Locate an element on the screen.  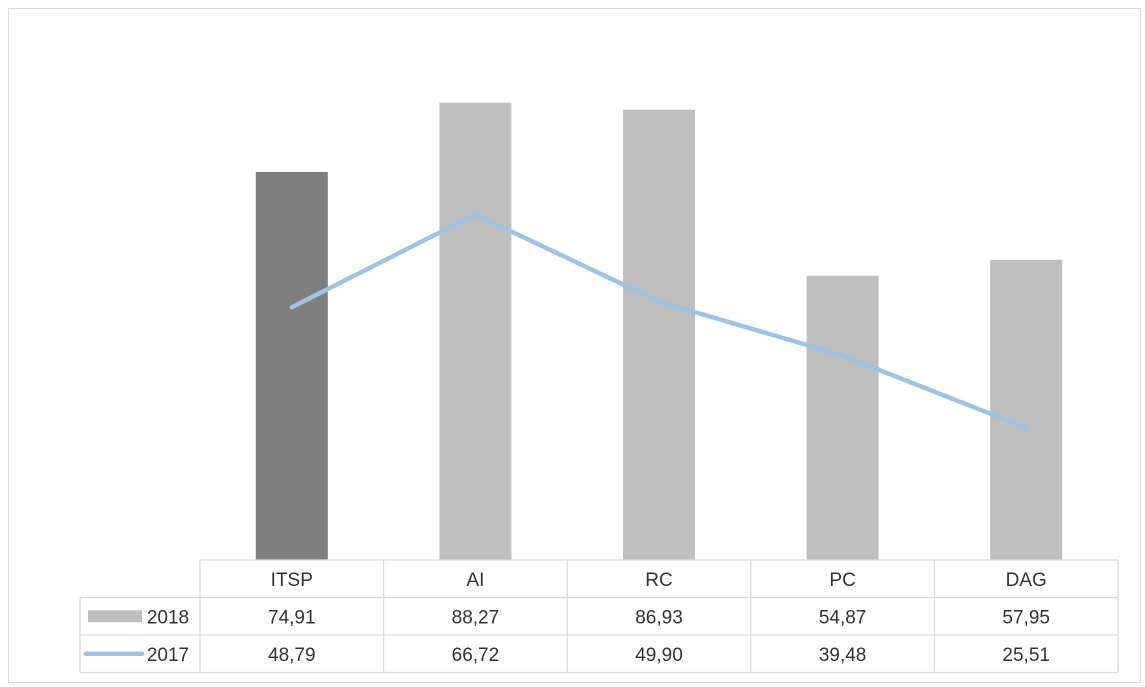
data-label-2018-itsp: 74,91 is located at coordinates (292, 617).